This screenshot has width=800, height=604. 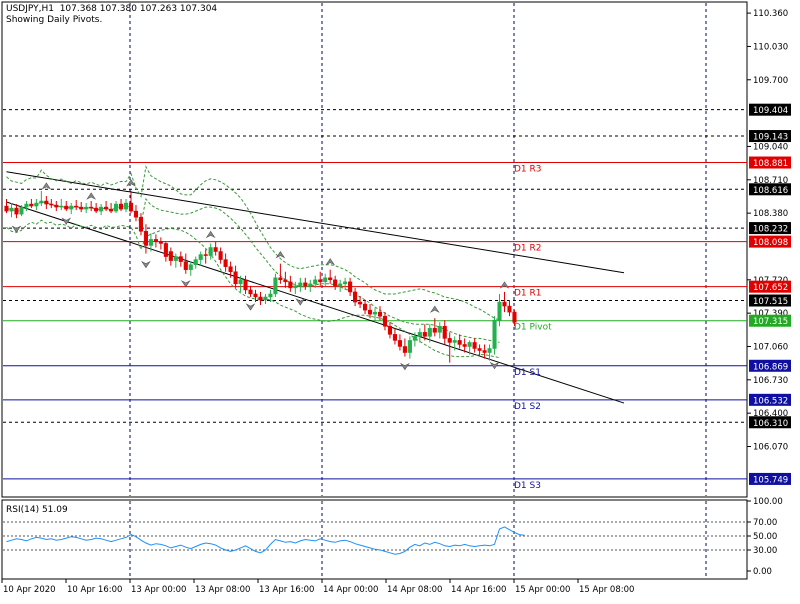 I want to click on pivot-label: D1 S3, so click(x=527, y=486).